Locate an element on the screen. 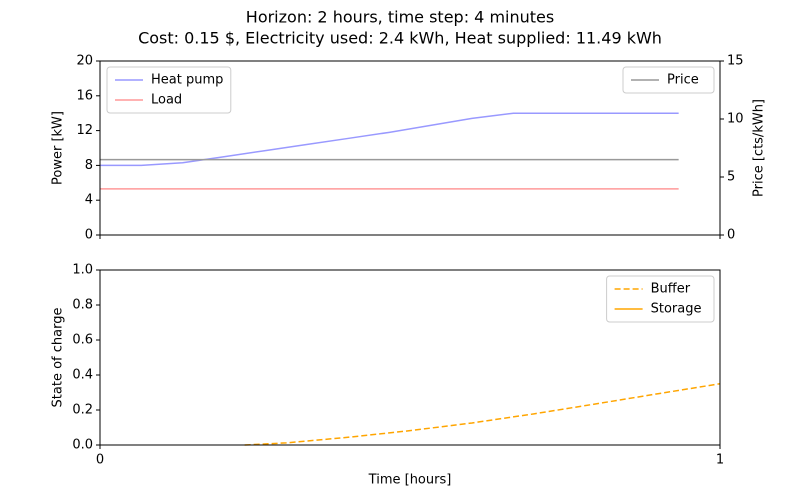 The image size is (800, 500). y-tick-label: 4 is located at coordinates (89, 200).